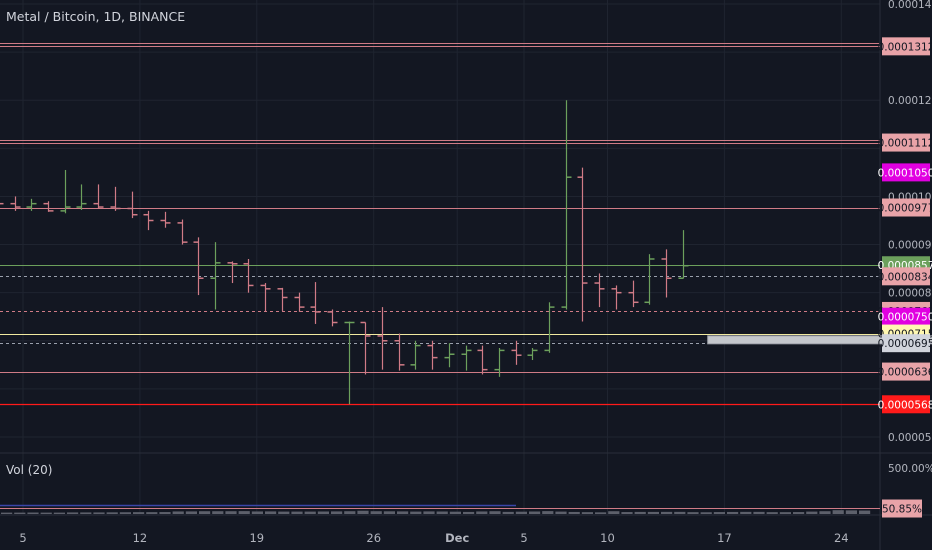  Describe the element at coordinates (607, 538) in the screenshot. I see `time-tick-label: 10` at that location.